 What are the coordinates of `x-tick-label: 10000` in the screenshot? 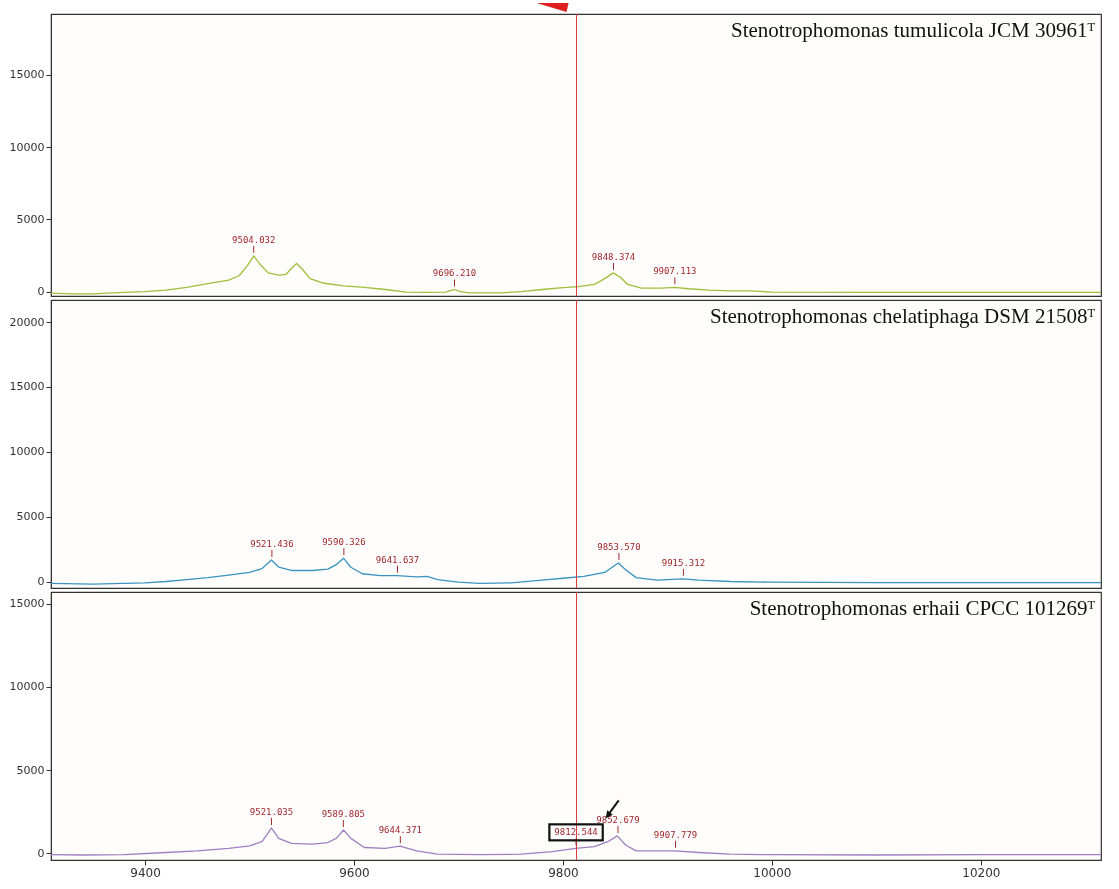 It's located at (772, 872).